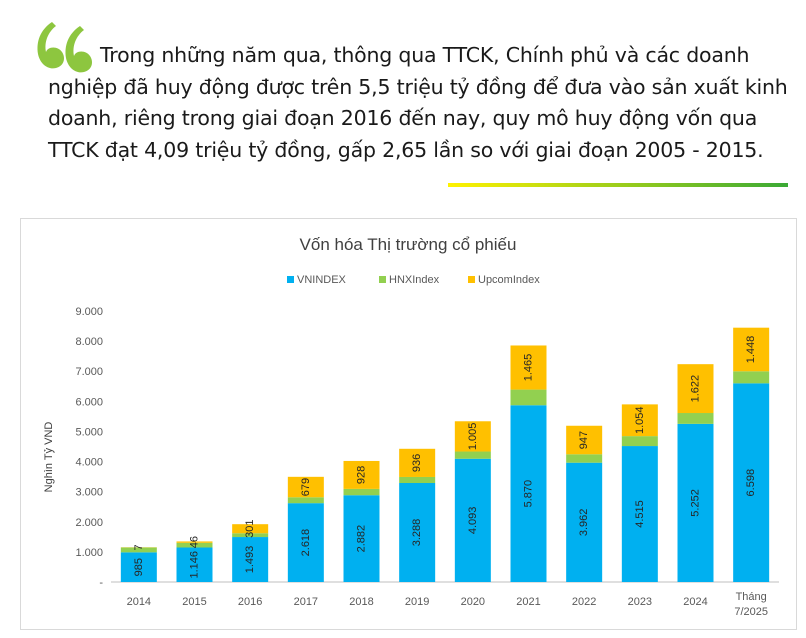 The height and width of the screenshot is (638, 806). I want to click on data-label-vnindex: 2.618, so click(306, 543).